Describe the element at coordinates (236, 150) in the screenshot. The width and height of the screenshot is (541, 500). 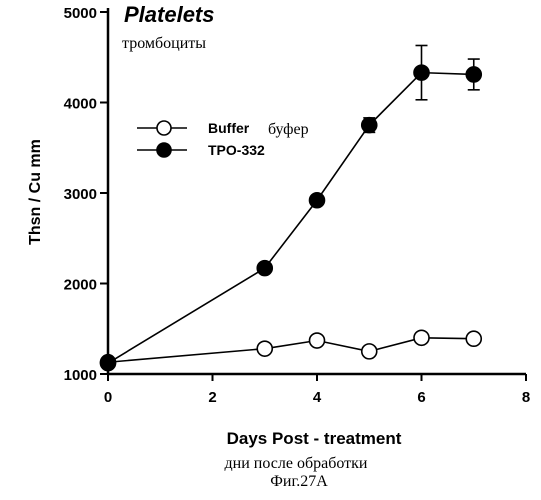
I see `legend-label-tpo: TPO-332` at that location.